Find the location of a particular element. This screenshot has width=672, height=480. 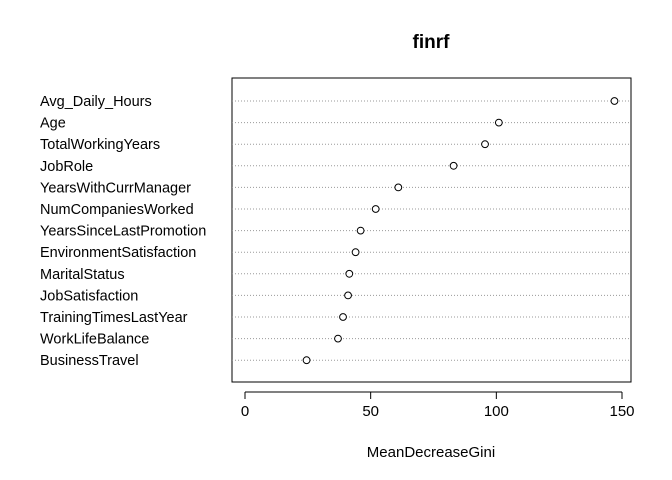

x-tick-label: 0 is located at coordinates (245, 411).